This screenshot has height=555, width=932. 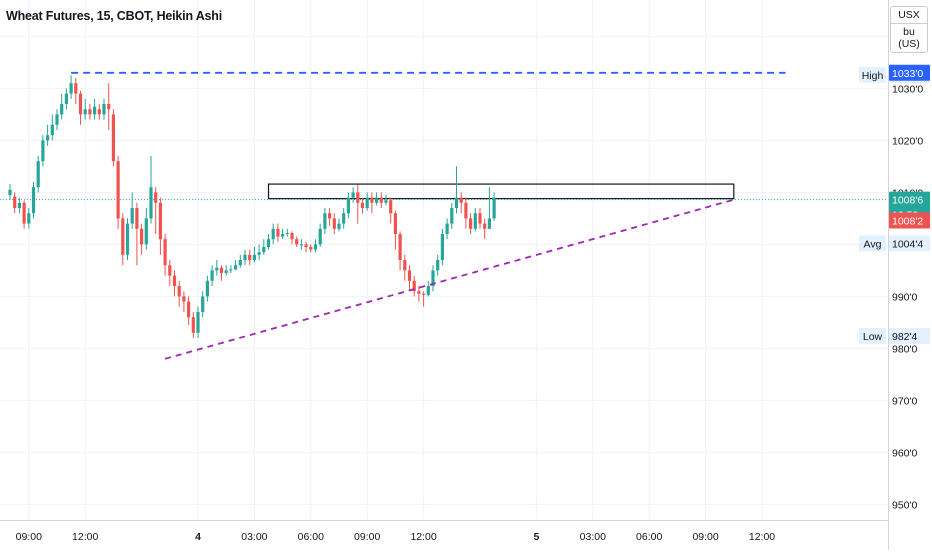 What do you see at coordinates (905, 297) in the screenshot?
I see `y-tick-label: 990'0` at bounding box center [905, 297].